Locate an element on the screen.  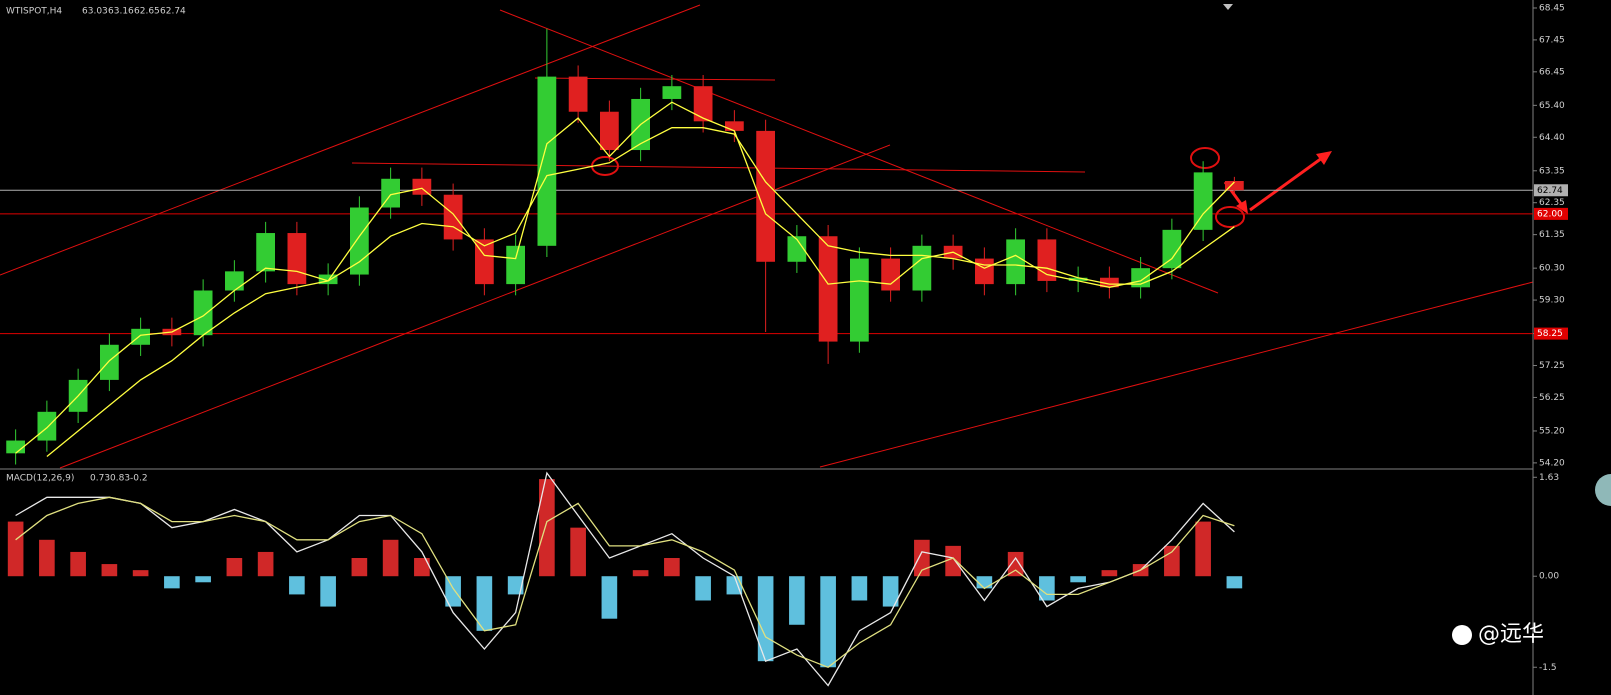
y-tick-label: 61.35 is located at coordinates (1552, 235).